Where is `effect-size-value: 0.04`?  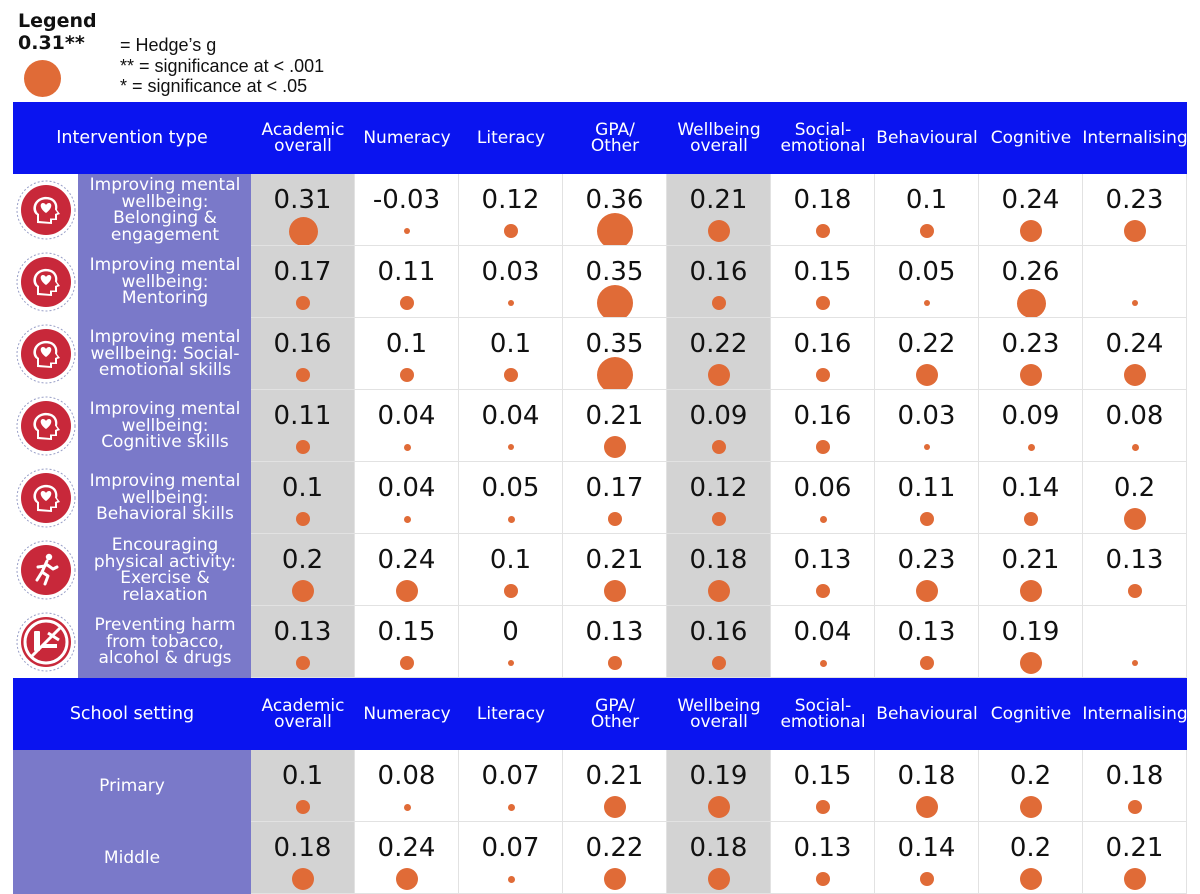
effect-size-value: 0.04 is located at coordinates (406, 416).